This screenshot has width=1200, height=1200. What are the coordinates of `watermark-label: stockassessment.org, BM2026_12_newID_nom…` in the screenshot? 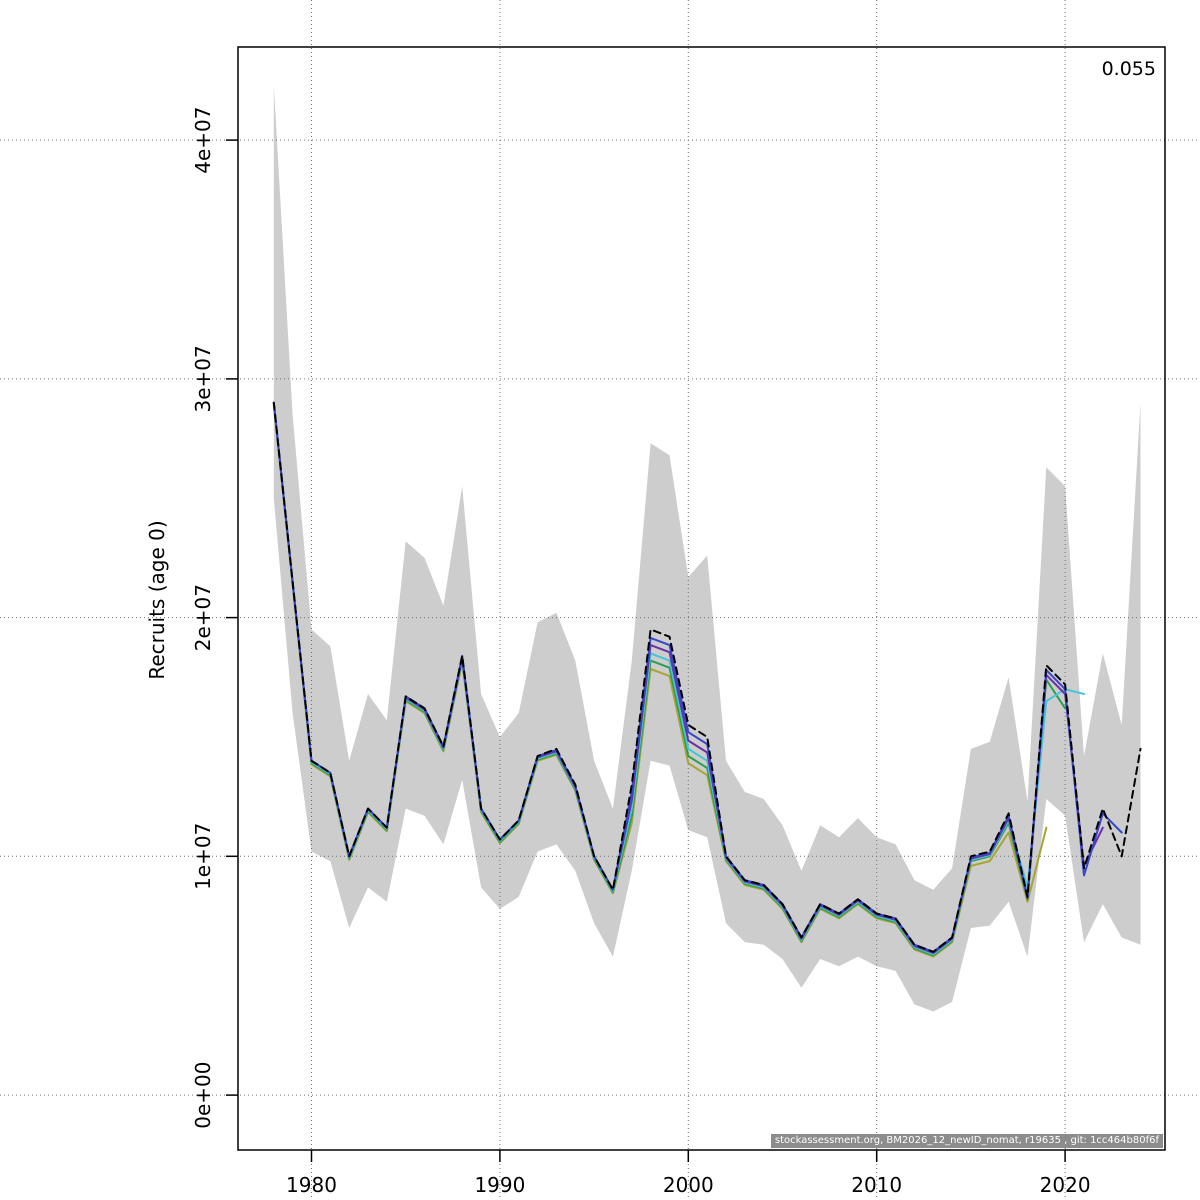 It's located at (966, 1141).